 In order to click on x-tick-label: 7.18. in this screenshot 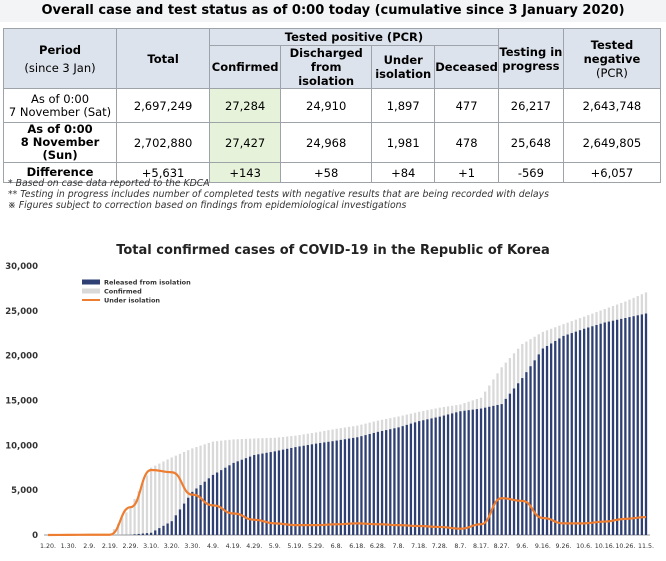, I will do `click(419, 546)`.